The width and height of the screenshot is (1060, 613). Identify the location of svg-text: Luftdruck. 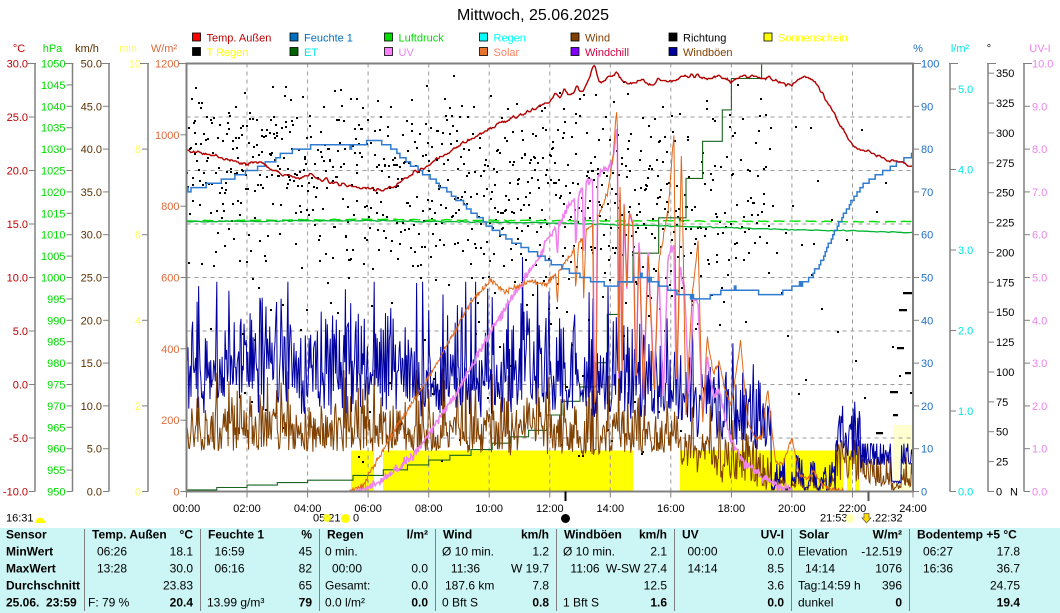
(422, 39).